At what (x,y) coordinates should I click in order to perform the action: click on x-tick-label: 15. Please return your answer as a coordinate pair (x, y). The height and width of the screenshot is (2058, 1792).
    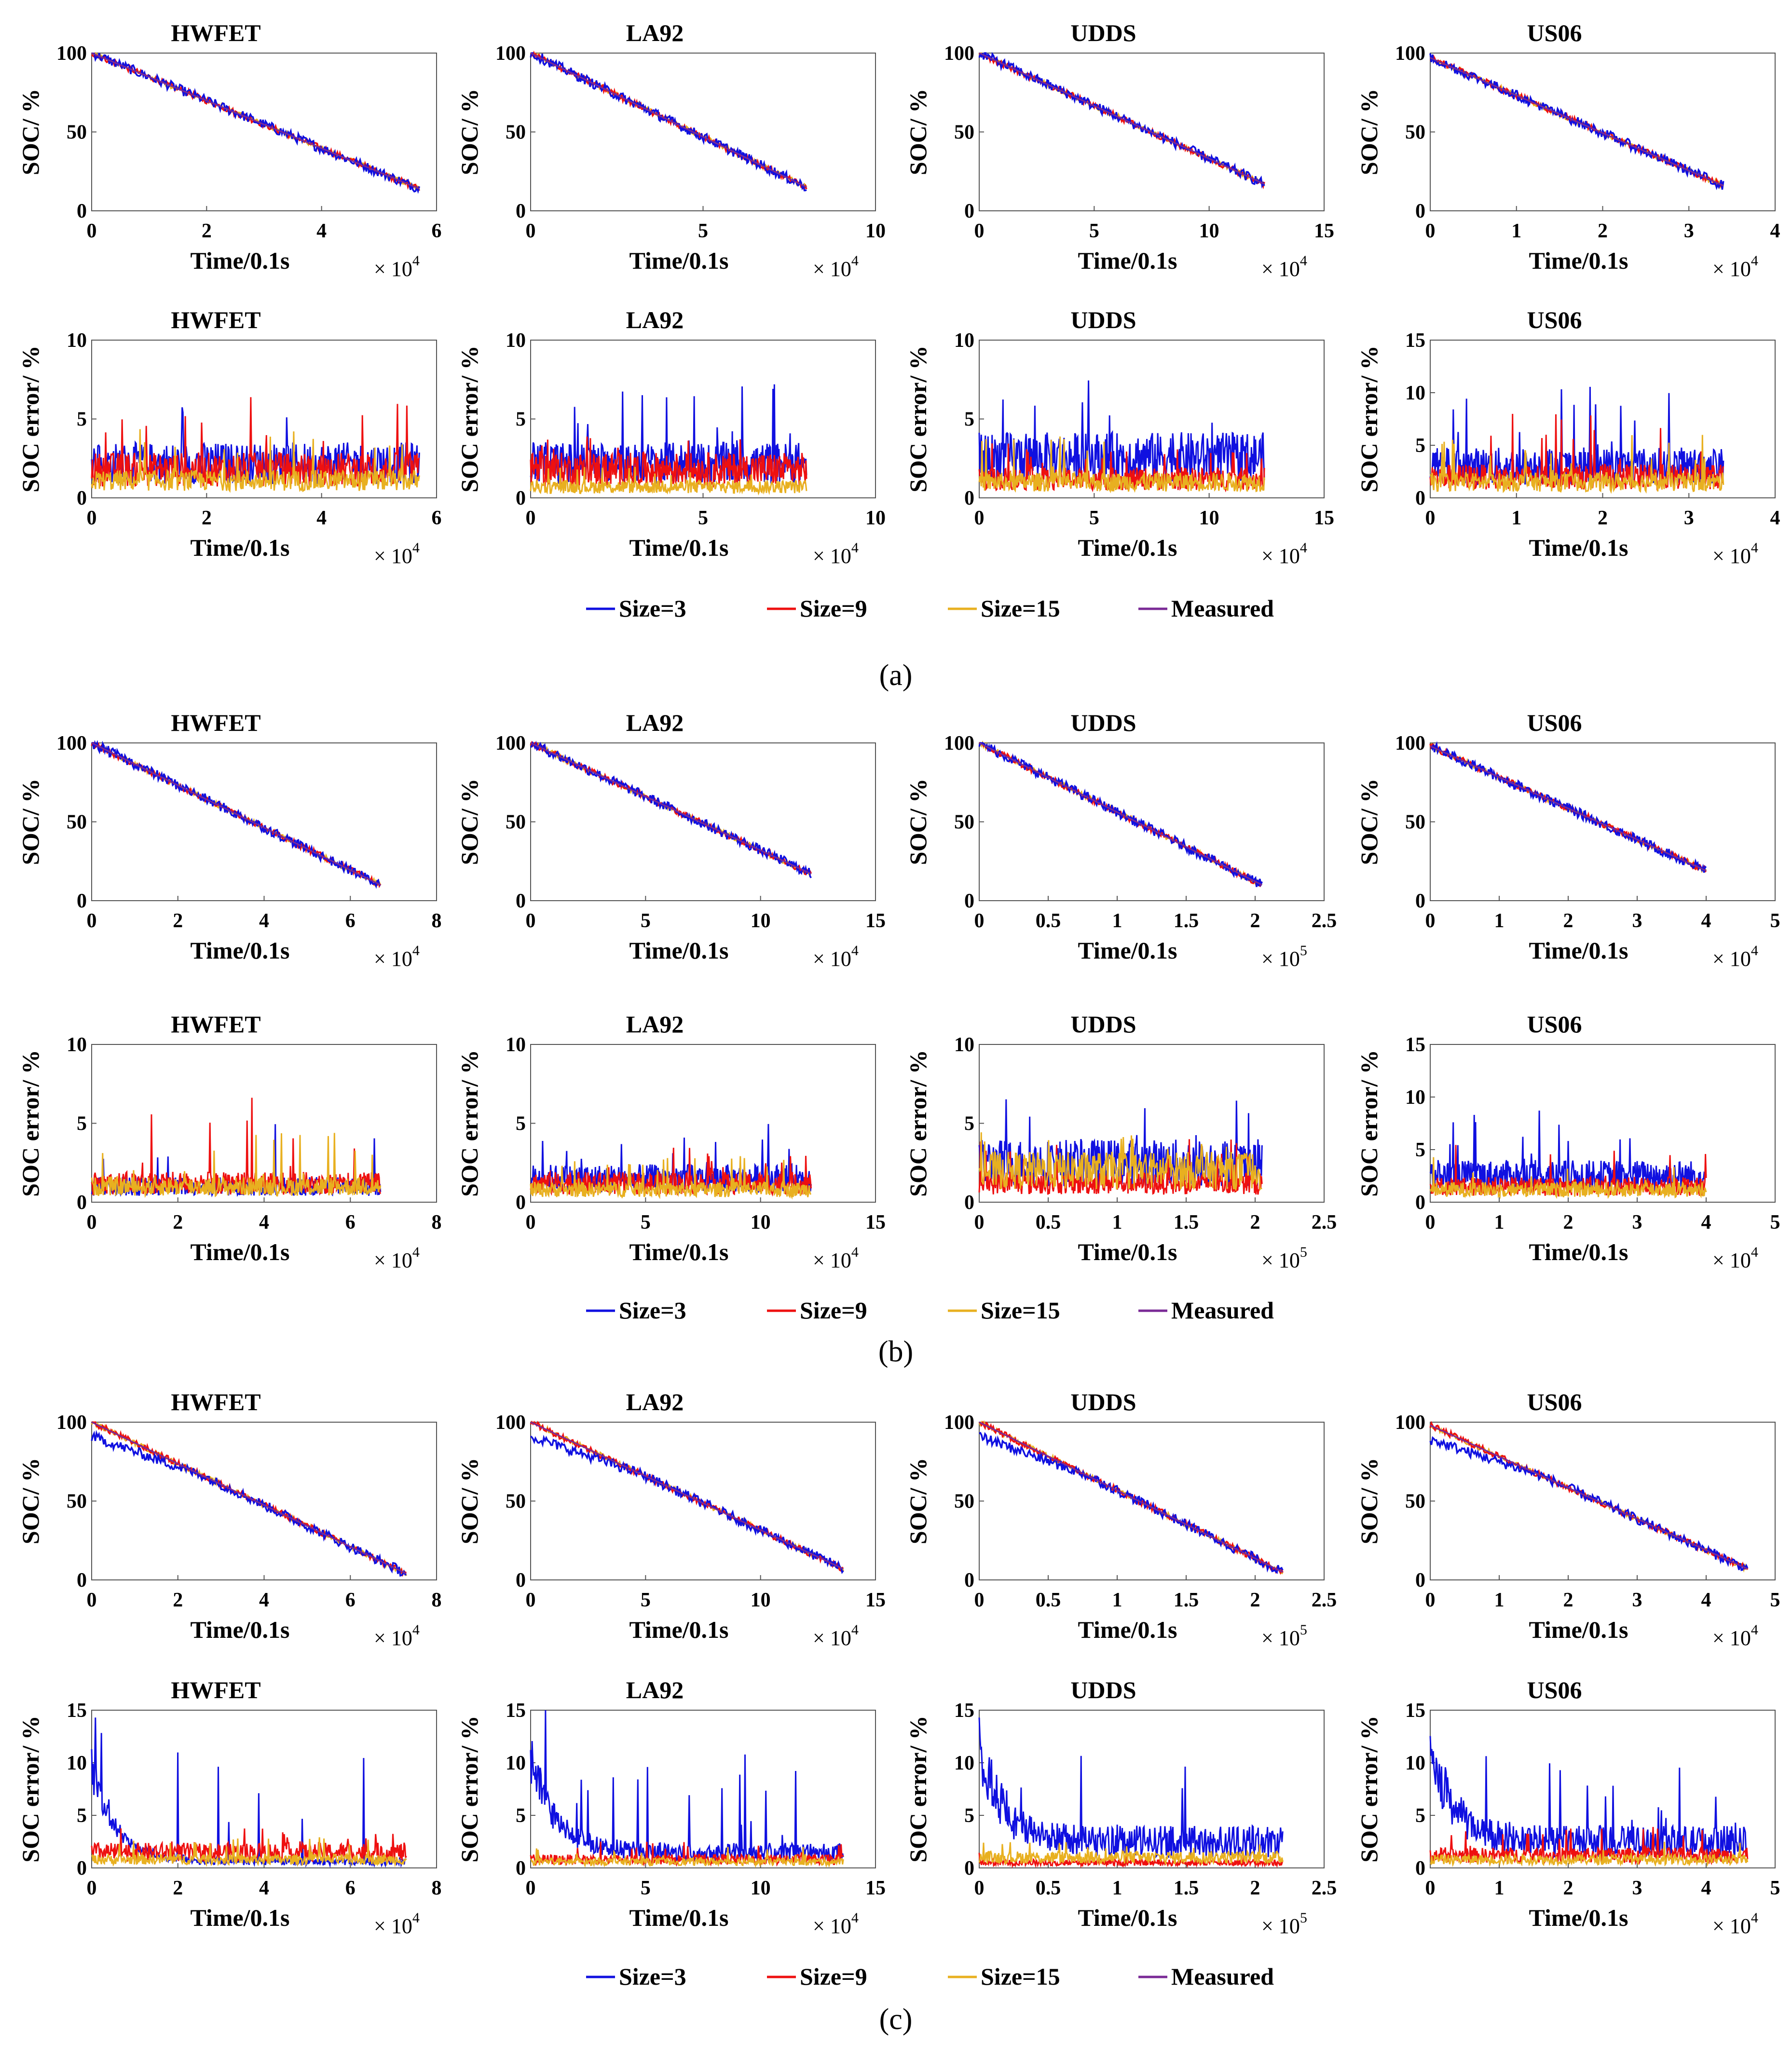
    Looking at the image, I should click on (875, 921).